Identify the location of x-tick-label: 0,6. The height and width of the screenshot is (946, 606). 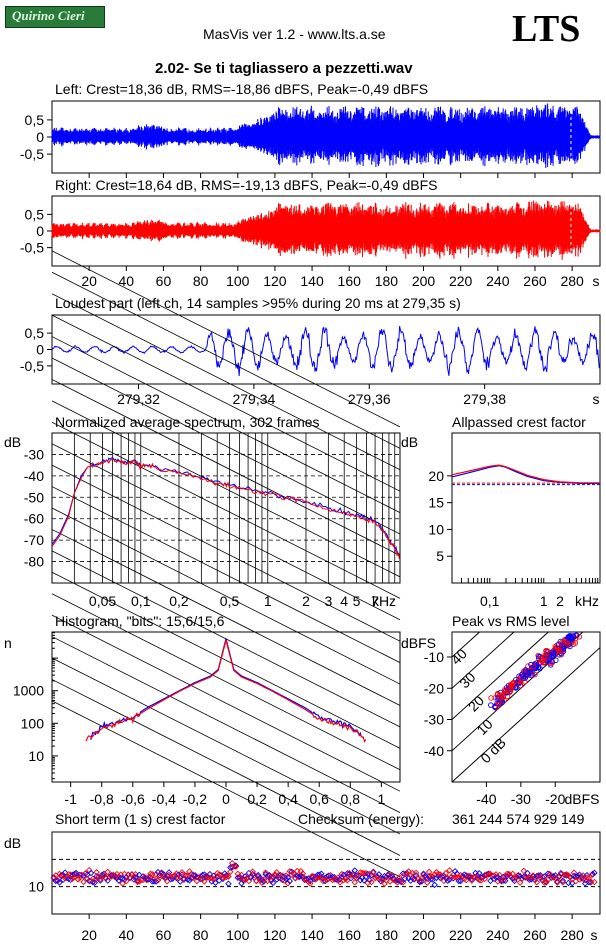
(319, 799).